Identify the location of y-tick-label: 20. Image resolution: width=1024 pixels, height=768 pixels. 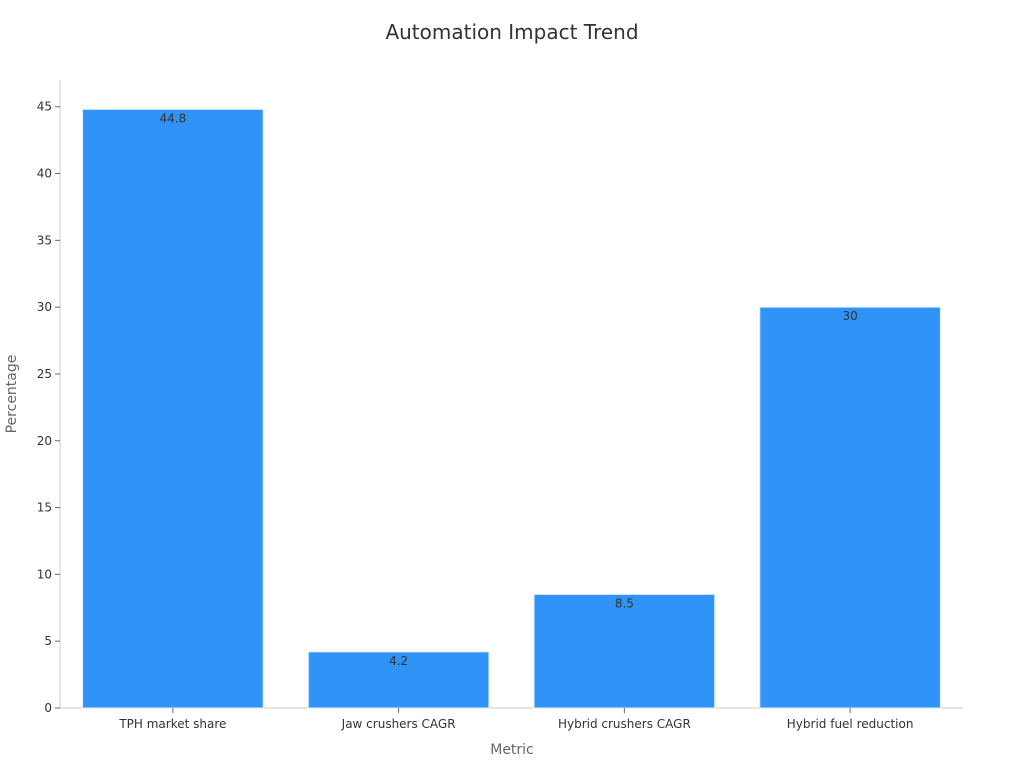
(44, 441).